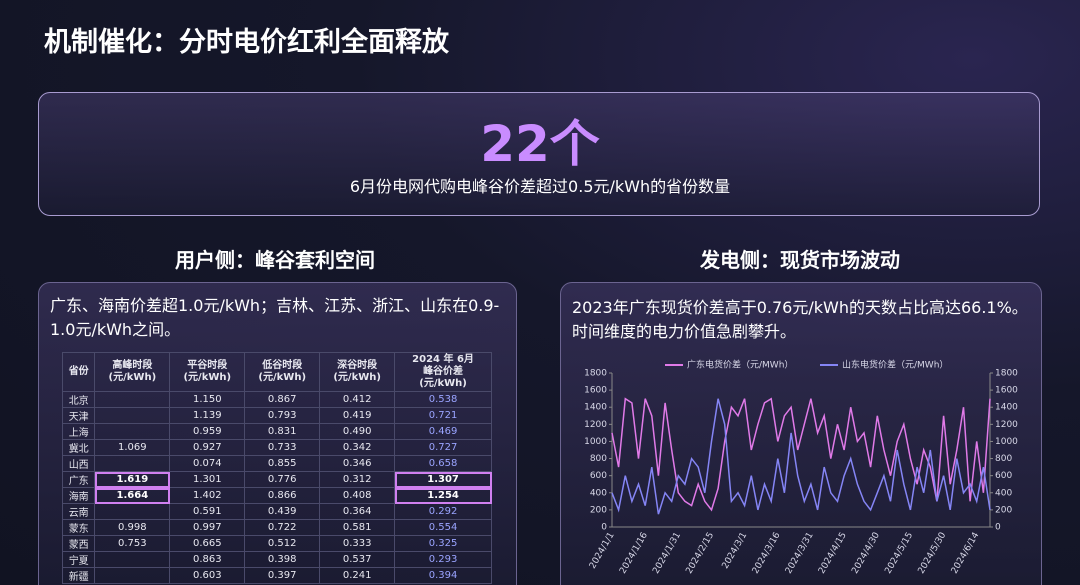  What do you see at coordinates (132, 372) in the screenshot?
I see `column-header: 高峰时段 (元/kWh)` at bounding box center [132, 372].